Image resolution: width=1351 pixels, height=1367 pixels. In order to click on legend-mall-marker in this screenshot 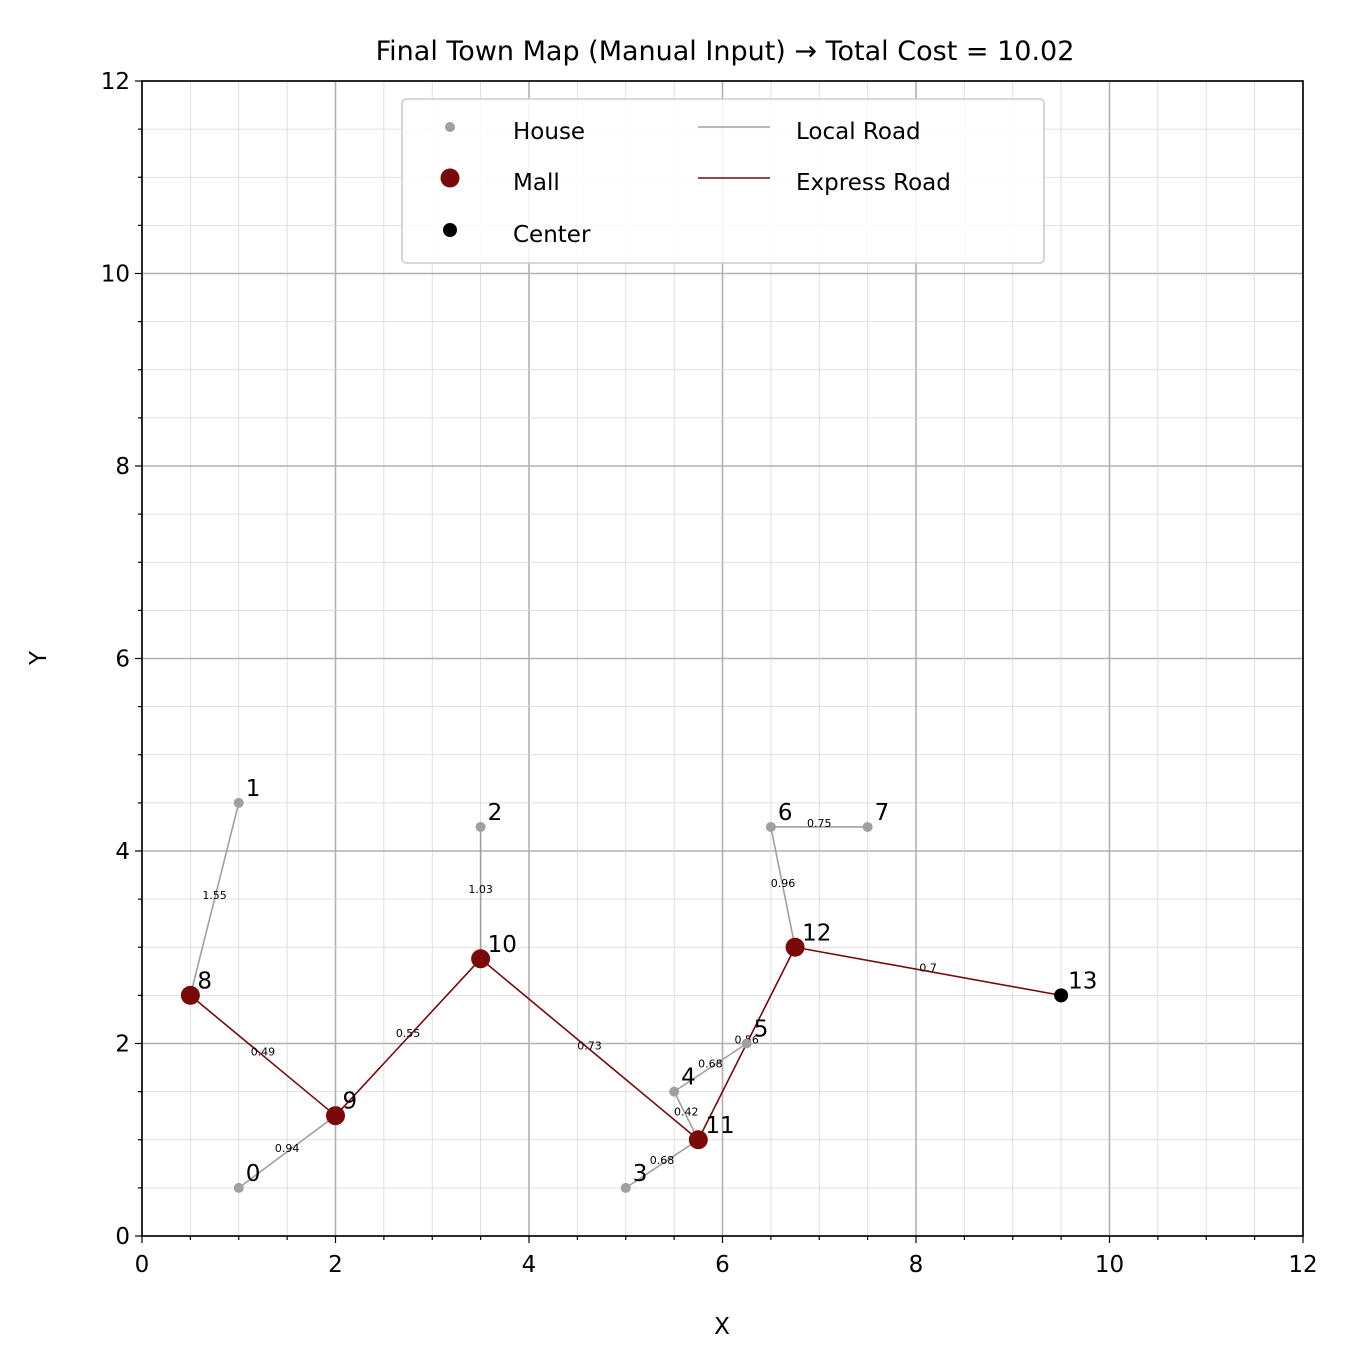, I will do `click(450, 178)`.